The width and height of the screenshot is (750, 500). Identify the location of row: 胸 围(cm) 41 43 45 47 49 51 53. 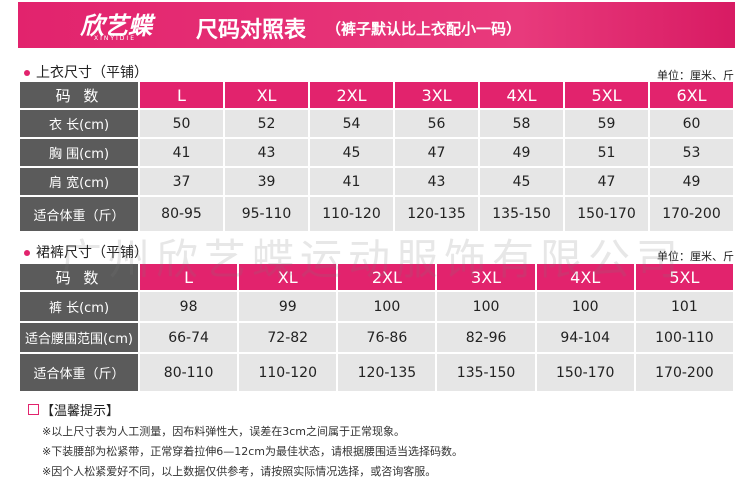
(376, 152).